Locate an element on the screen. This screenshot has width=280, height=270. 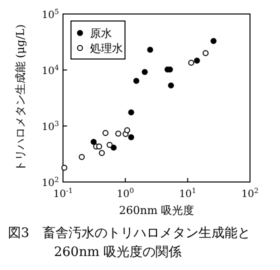
ylabel: トリハロメタン生成能 (μg/L) is located at coordinates (20, 98).